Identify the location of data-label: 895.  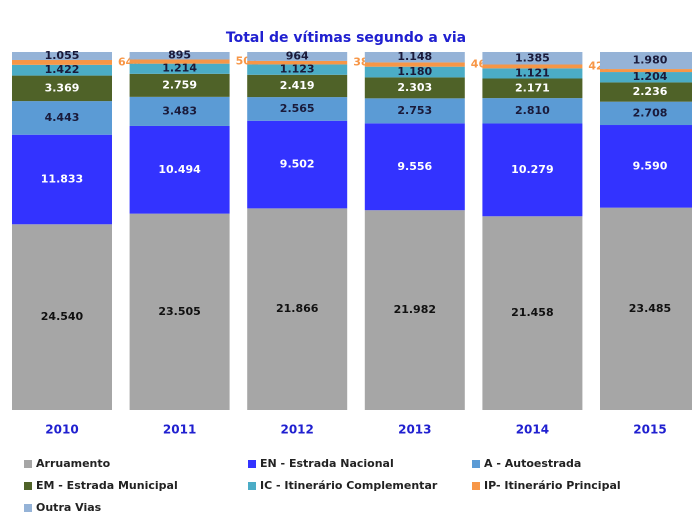
(179, 55).